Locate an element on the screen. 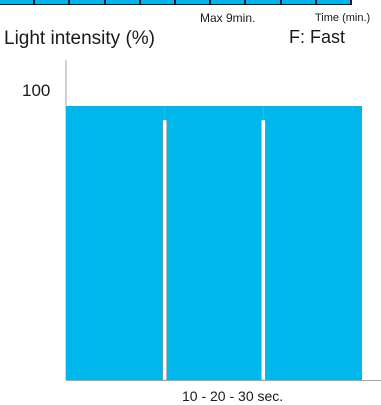 Image resolution: width=381 pixels, height=405 pixels. y-axis-title: Light intensity (%) is located at coordinates (80, 38).